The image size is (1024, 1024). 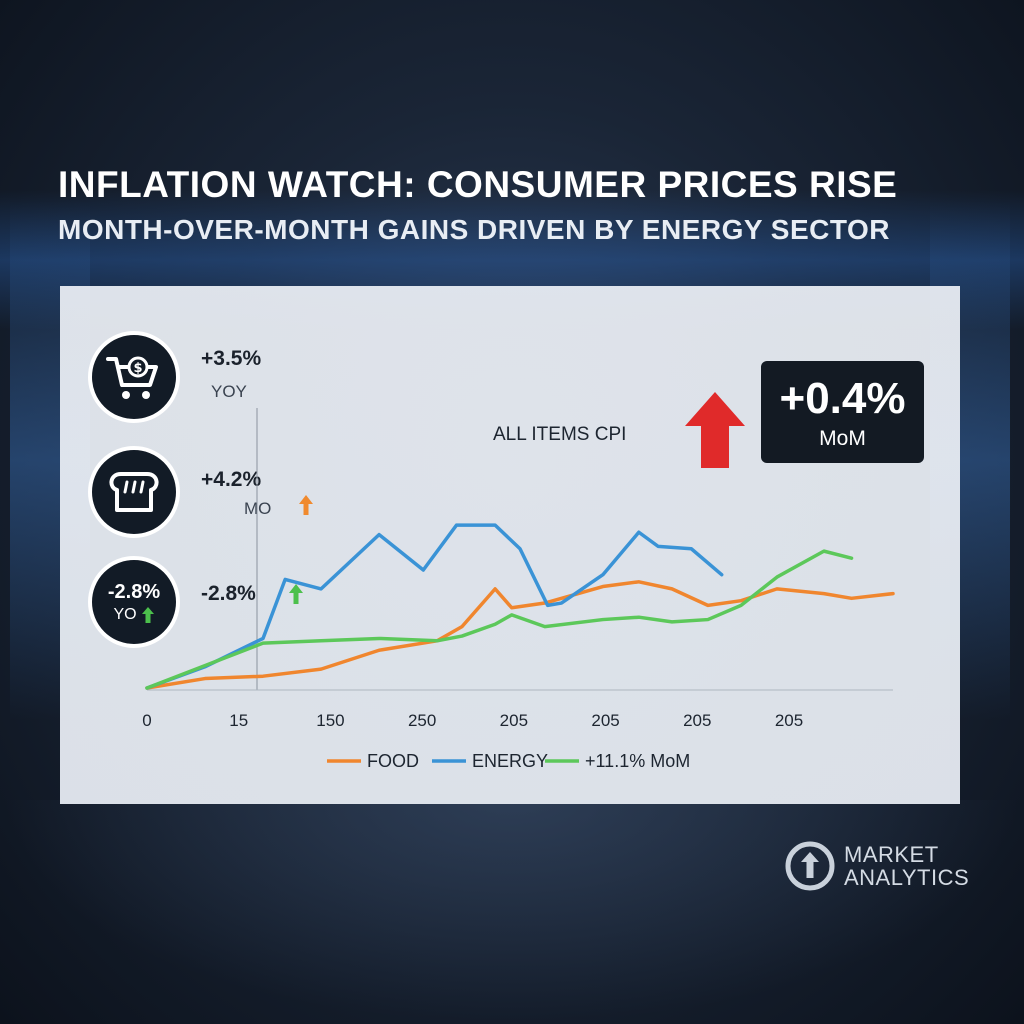 I want to click on series-line-food, so click(x=520, y=635).